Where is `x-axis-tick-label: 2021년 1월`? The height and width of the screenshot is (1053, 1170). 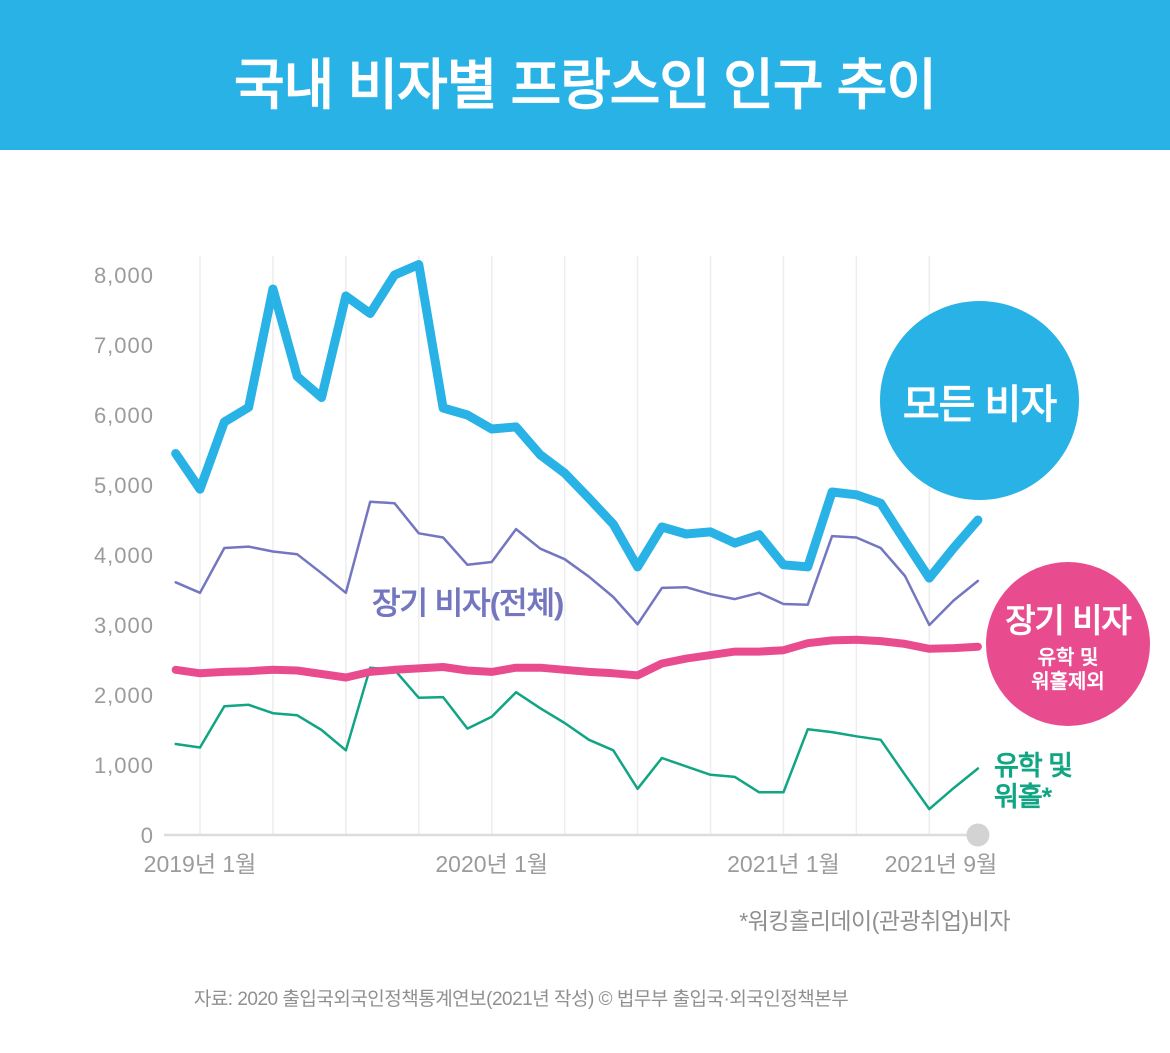 x-axis-tick-label: 2021년 1월 is located at coordinates (783, 864).